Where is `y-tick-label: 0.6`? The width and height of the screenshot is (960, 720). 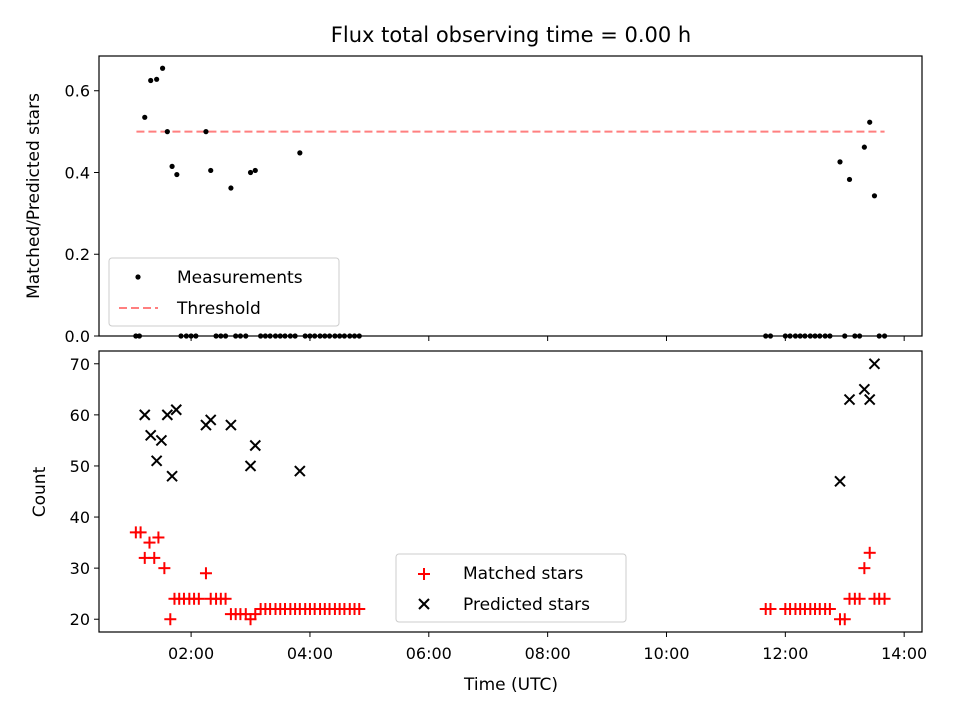 y-tick-label: 0.6 is located at coordinates (77, 91).